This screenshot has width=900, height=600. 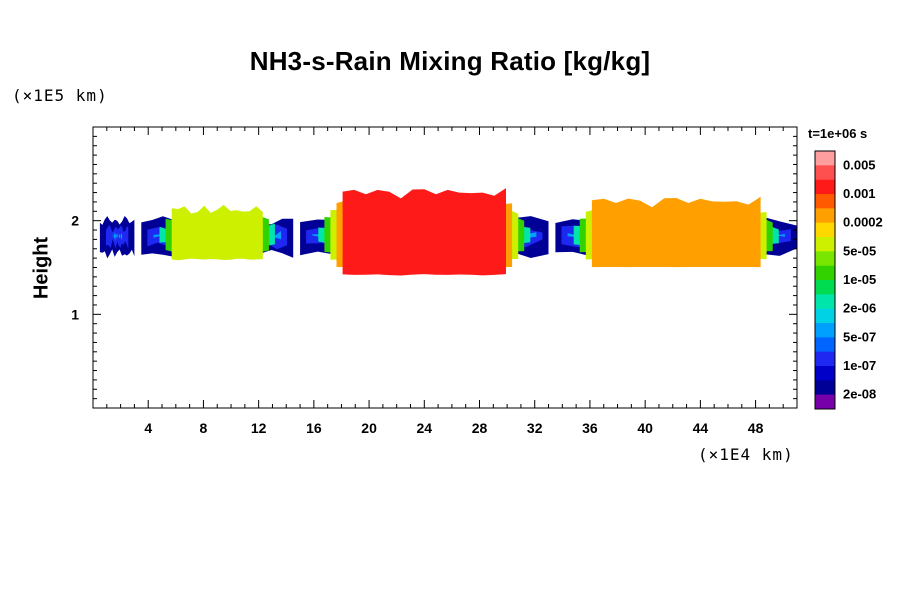 I want to click on x-axis-unit-label: (×1E4 km), so click(x=746, y=454).